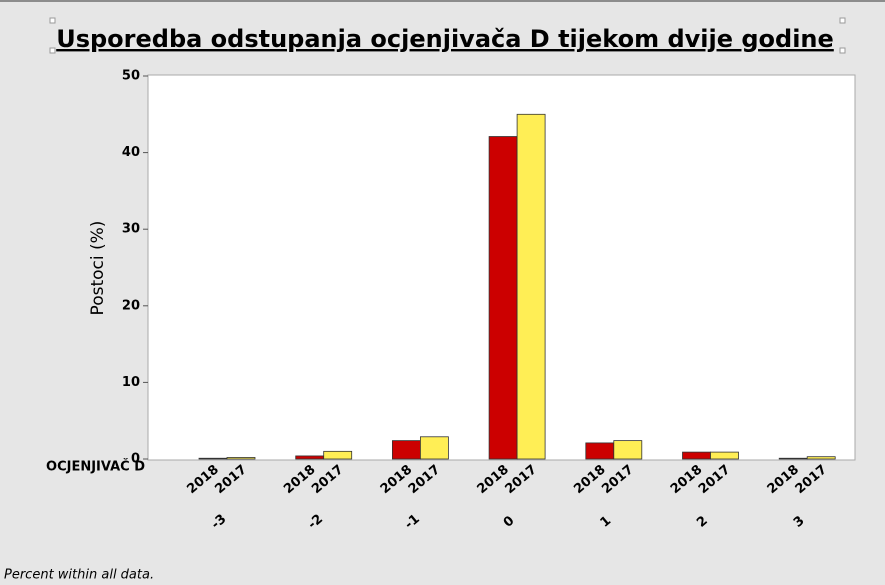 The height and width of the screenshot is (585, 885). Describe the element at coordinates (131, 76) in the screenshot. I see `y-tick-label: 50` at that location.